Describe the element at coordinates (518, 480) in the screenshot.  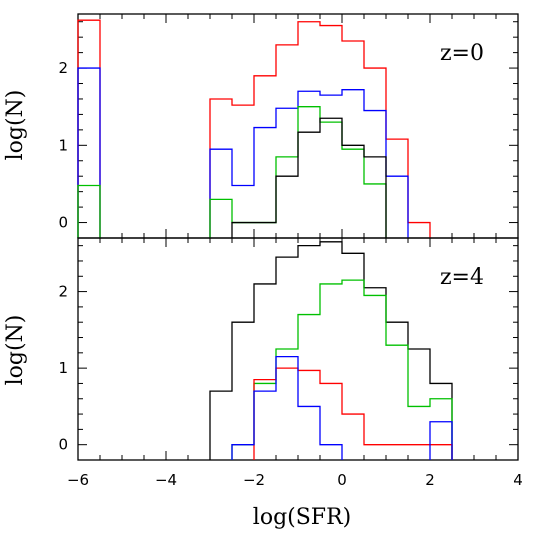
I see `x-tick-label: 4` at that location.